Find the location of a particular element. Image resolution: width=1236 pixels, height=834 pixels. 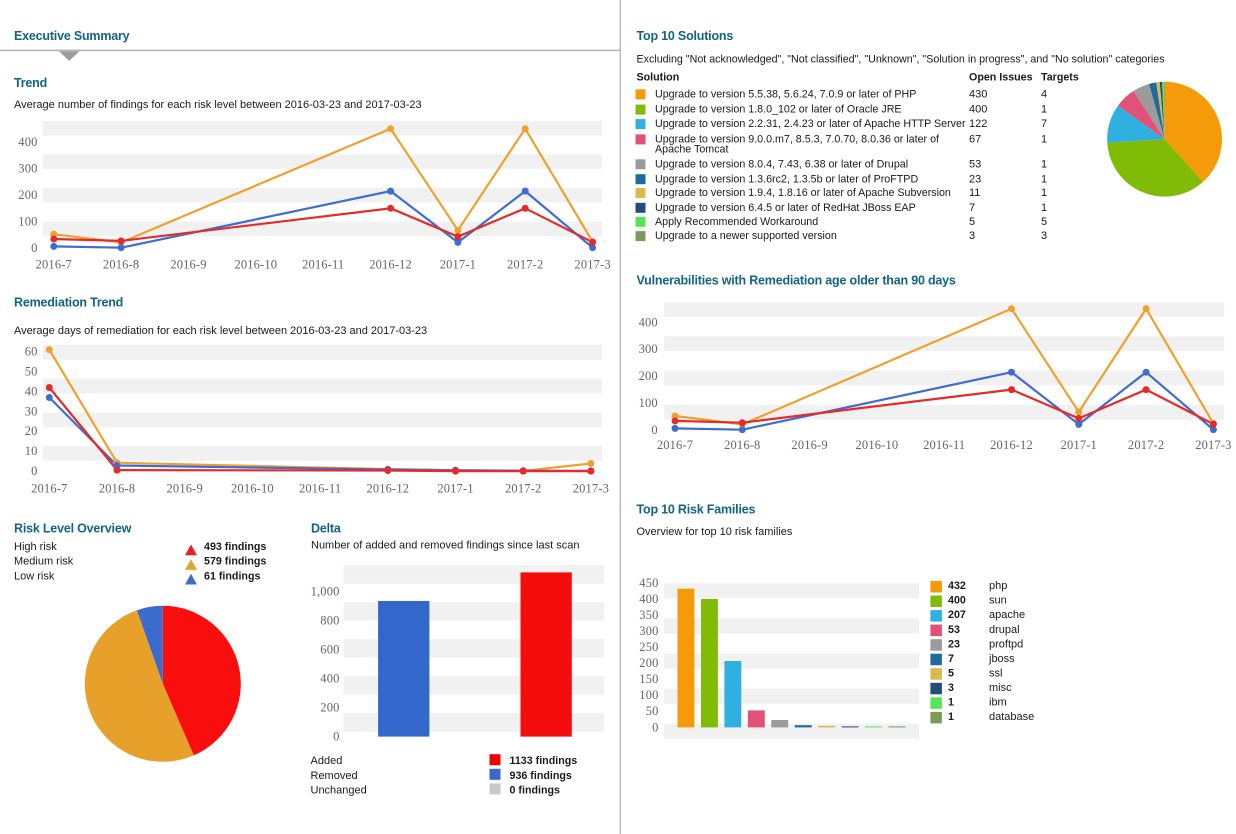

svg-text: Added is located at coordinates (327, 761).